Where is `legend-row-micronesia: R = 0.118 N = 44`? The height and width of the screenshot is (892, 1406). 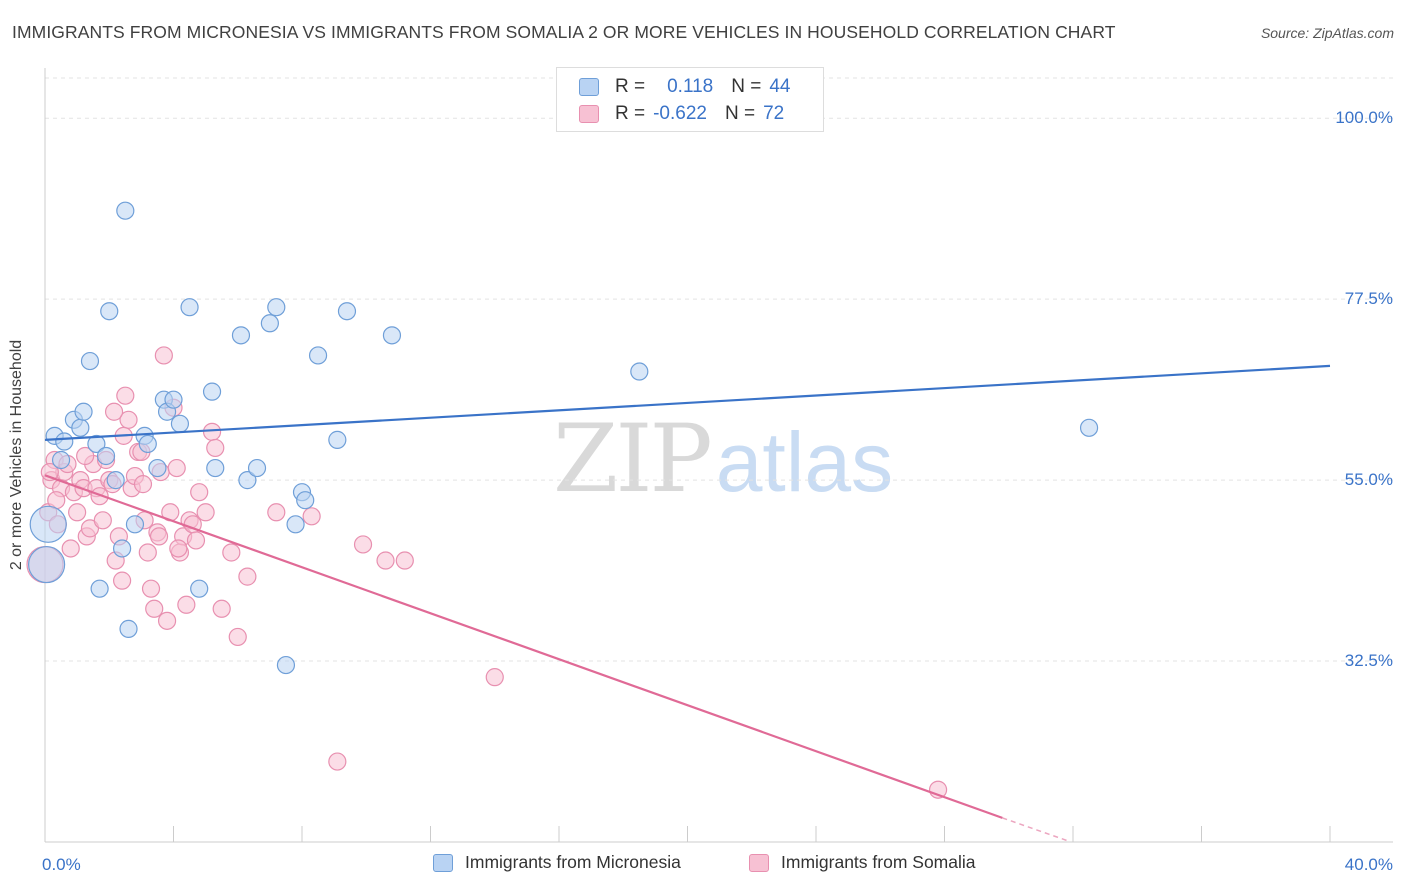
legend-row-micronesia: R = 0.118 N = 44 is located at coordinates (685, 87).